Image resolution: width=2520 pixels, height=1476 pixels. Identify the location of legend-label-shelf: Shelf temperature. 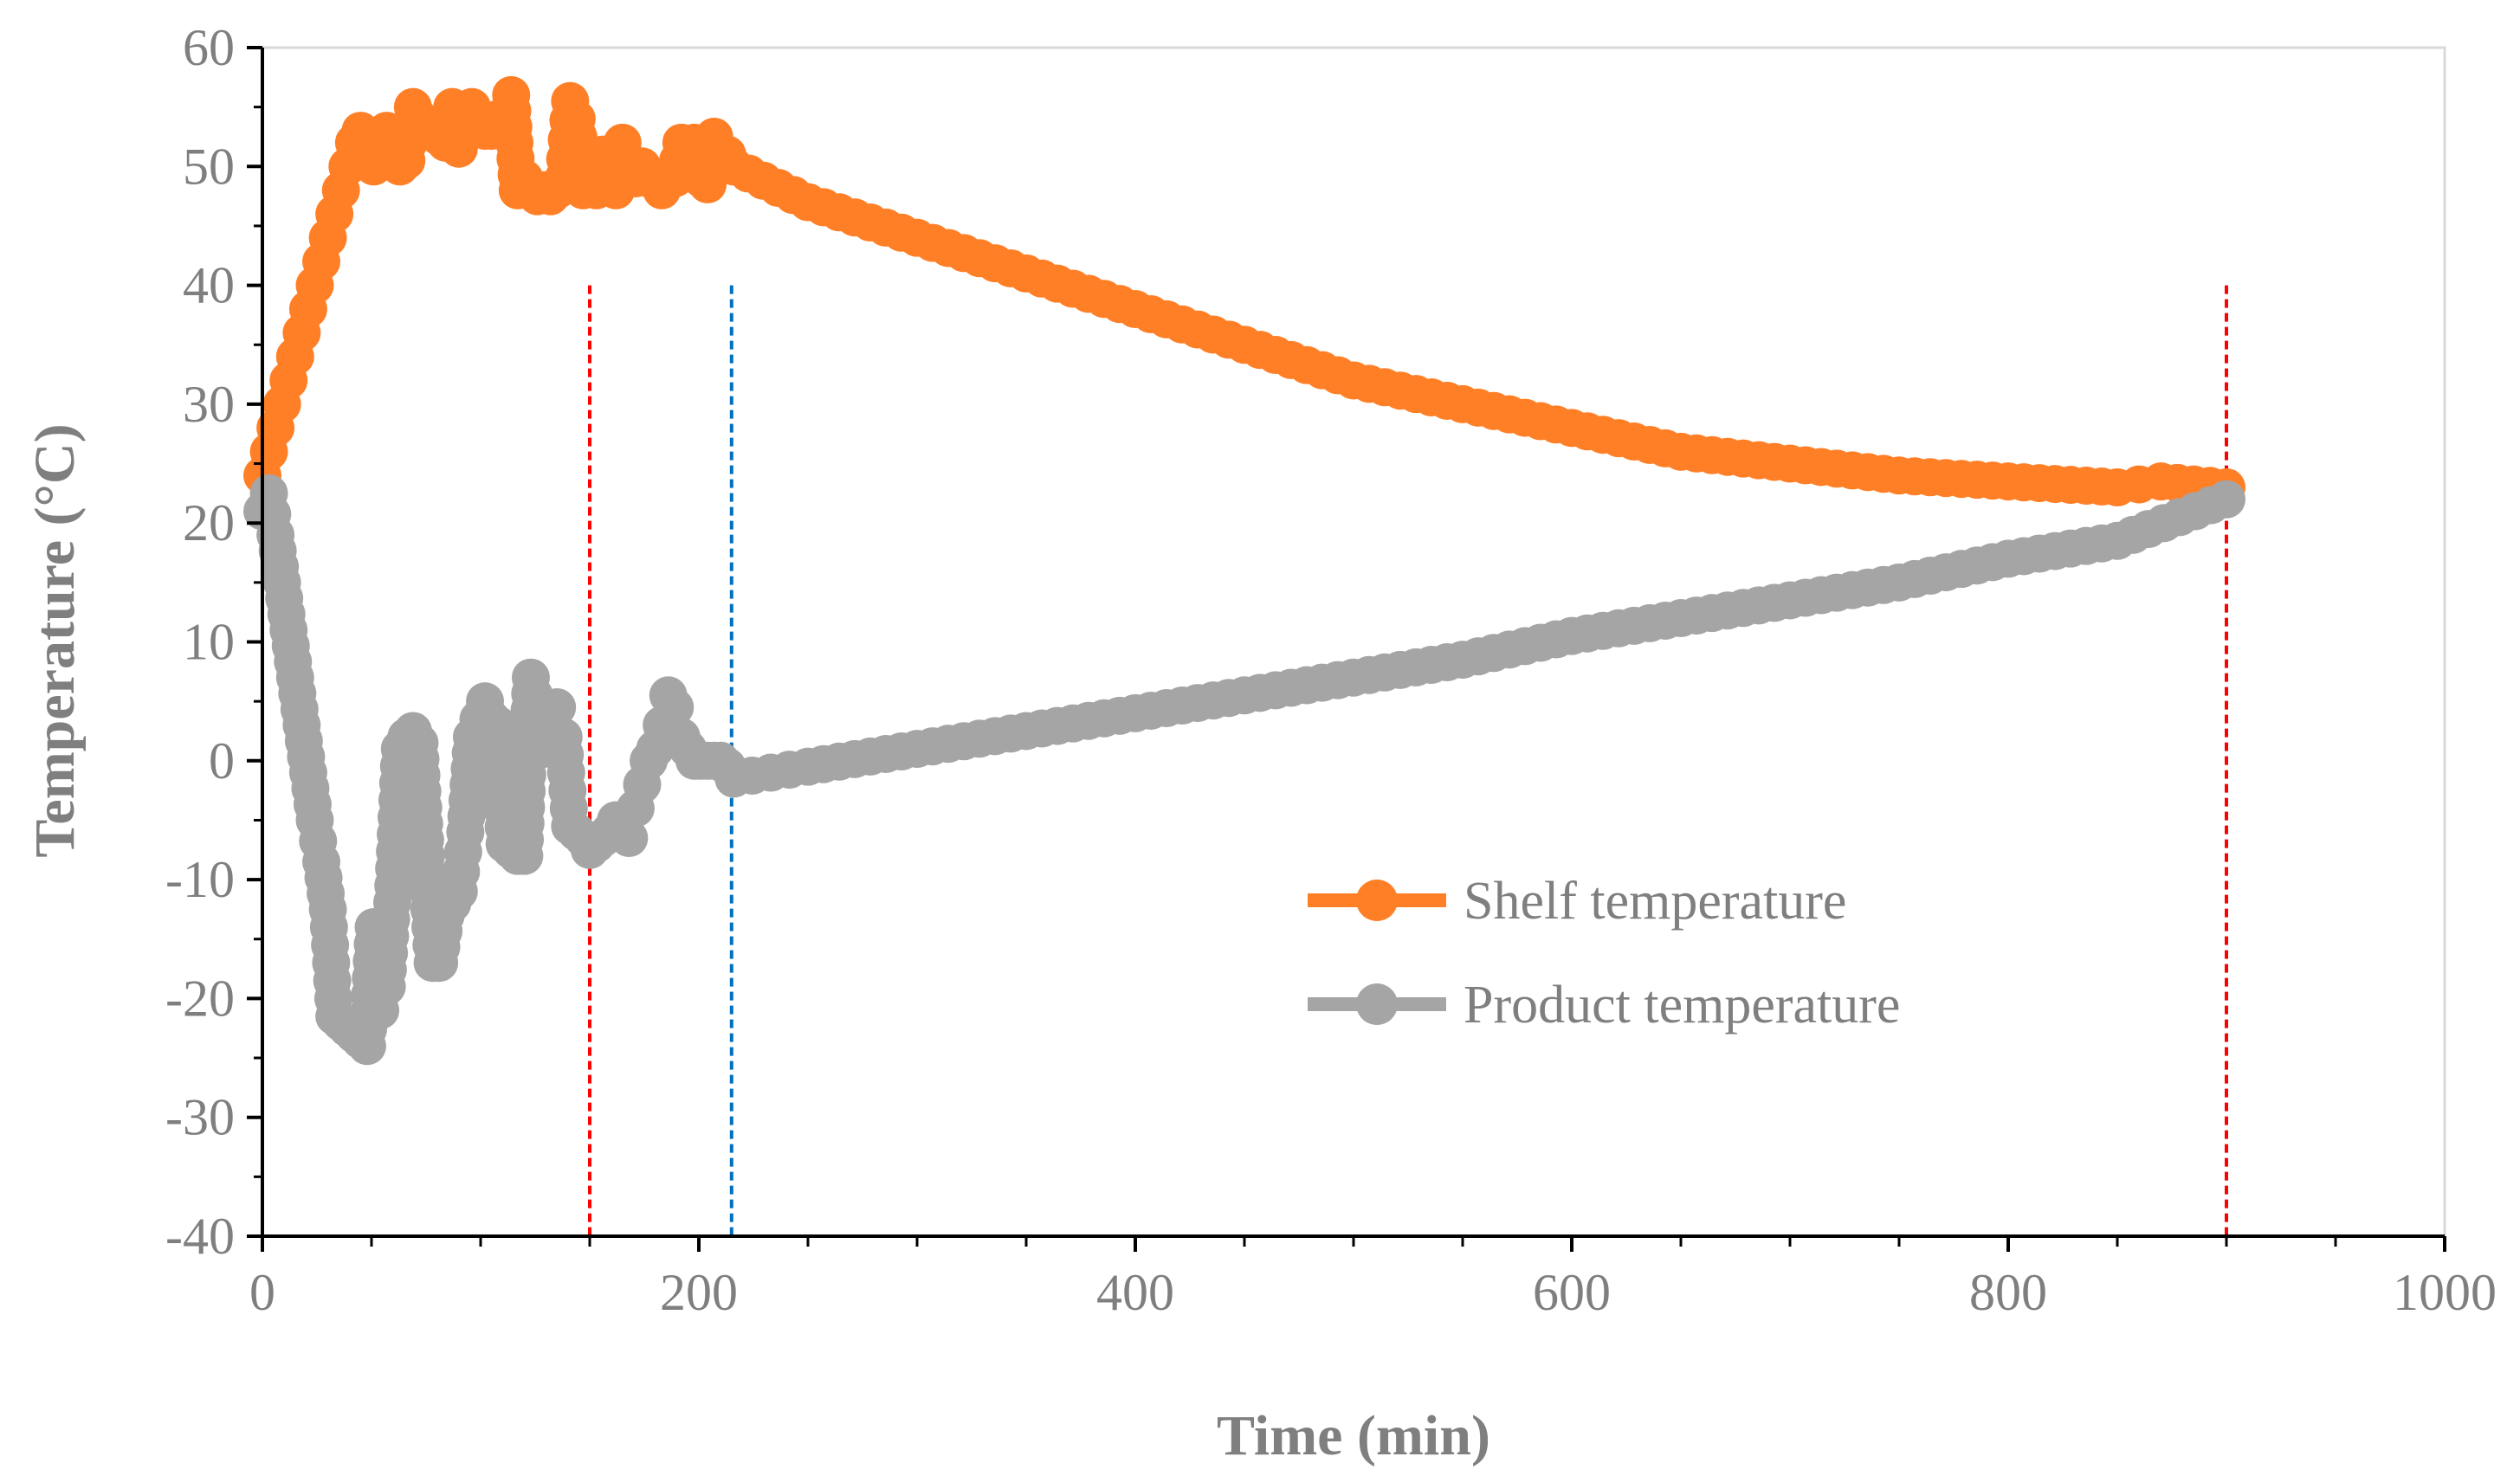
(1655, 901).